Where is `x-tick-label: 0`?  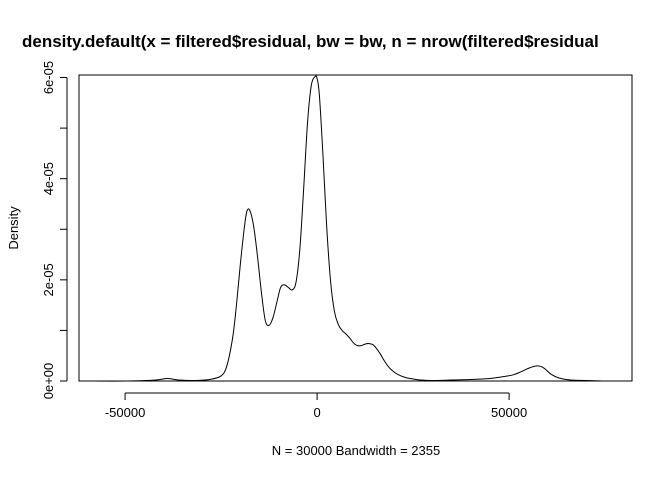 x-tick-label: 0 is located at coordinates (316, 412).